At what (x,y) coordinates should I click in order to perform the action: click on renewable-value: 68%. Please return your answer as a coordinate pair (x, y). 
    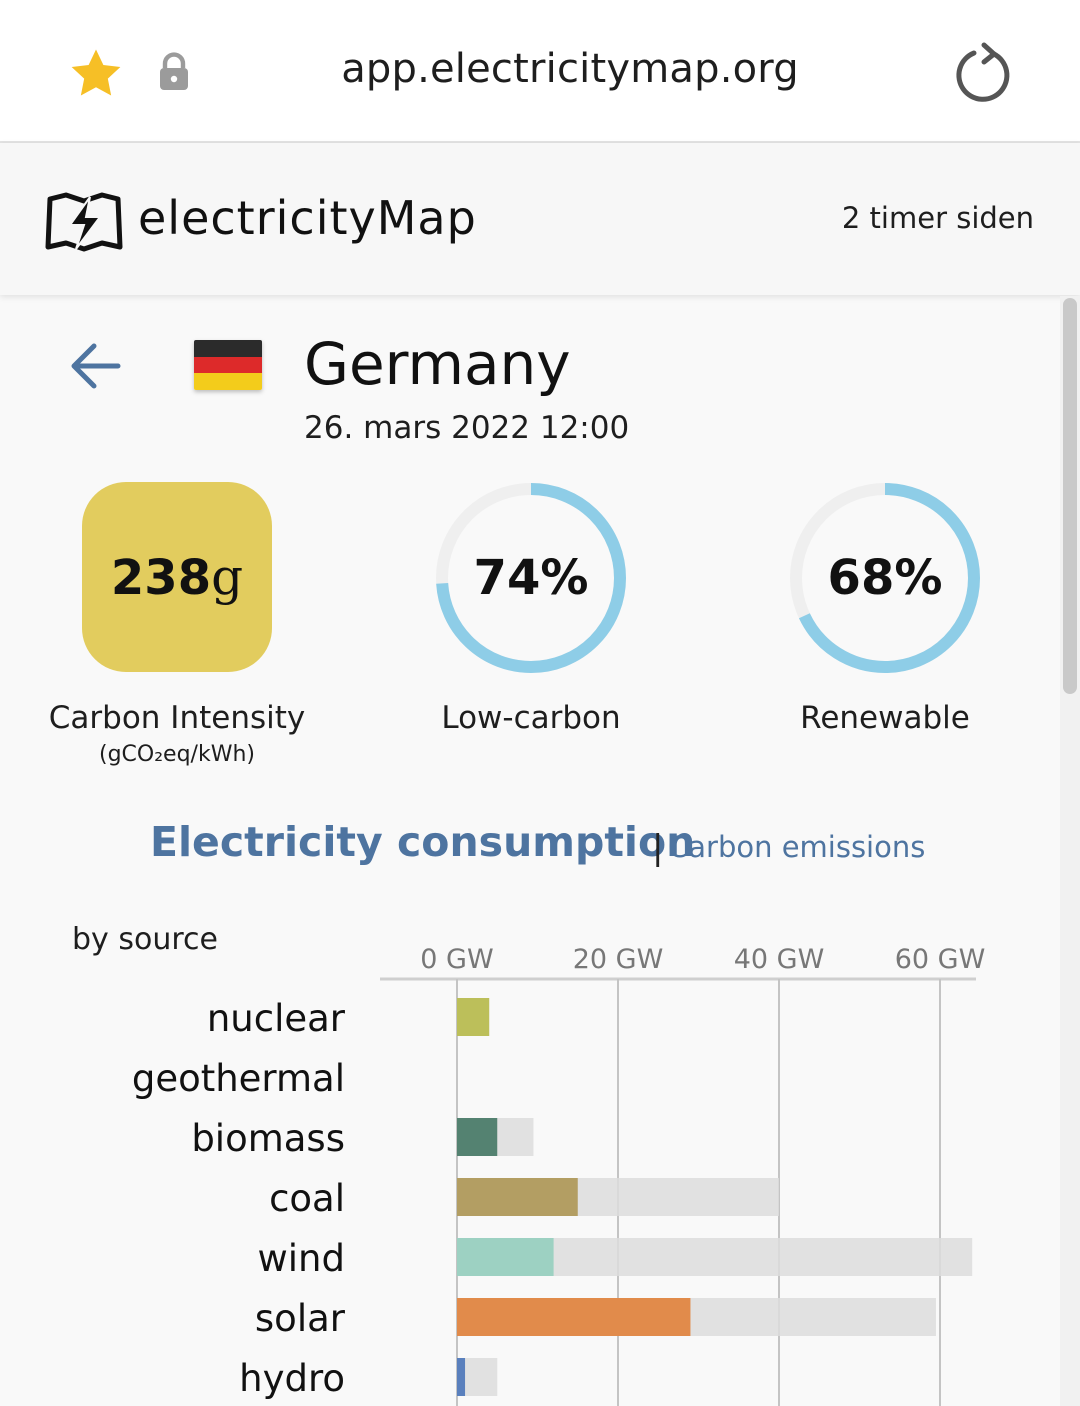
    Looking at the image, I should click on (885, 578).